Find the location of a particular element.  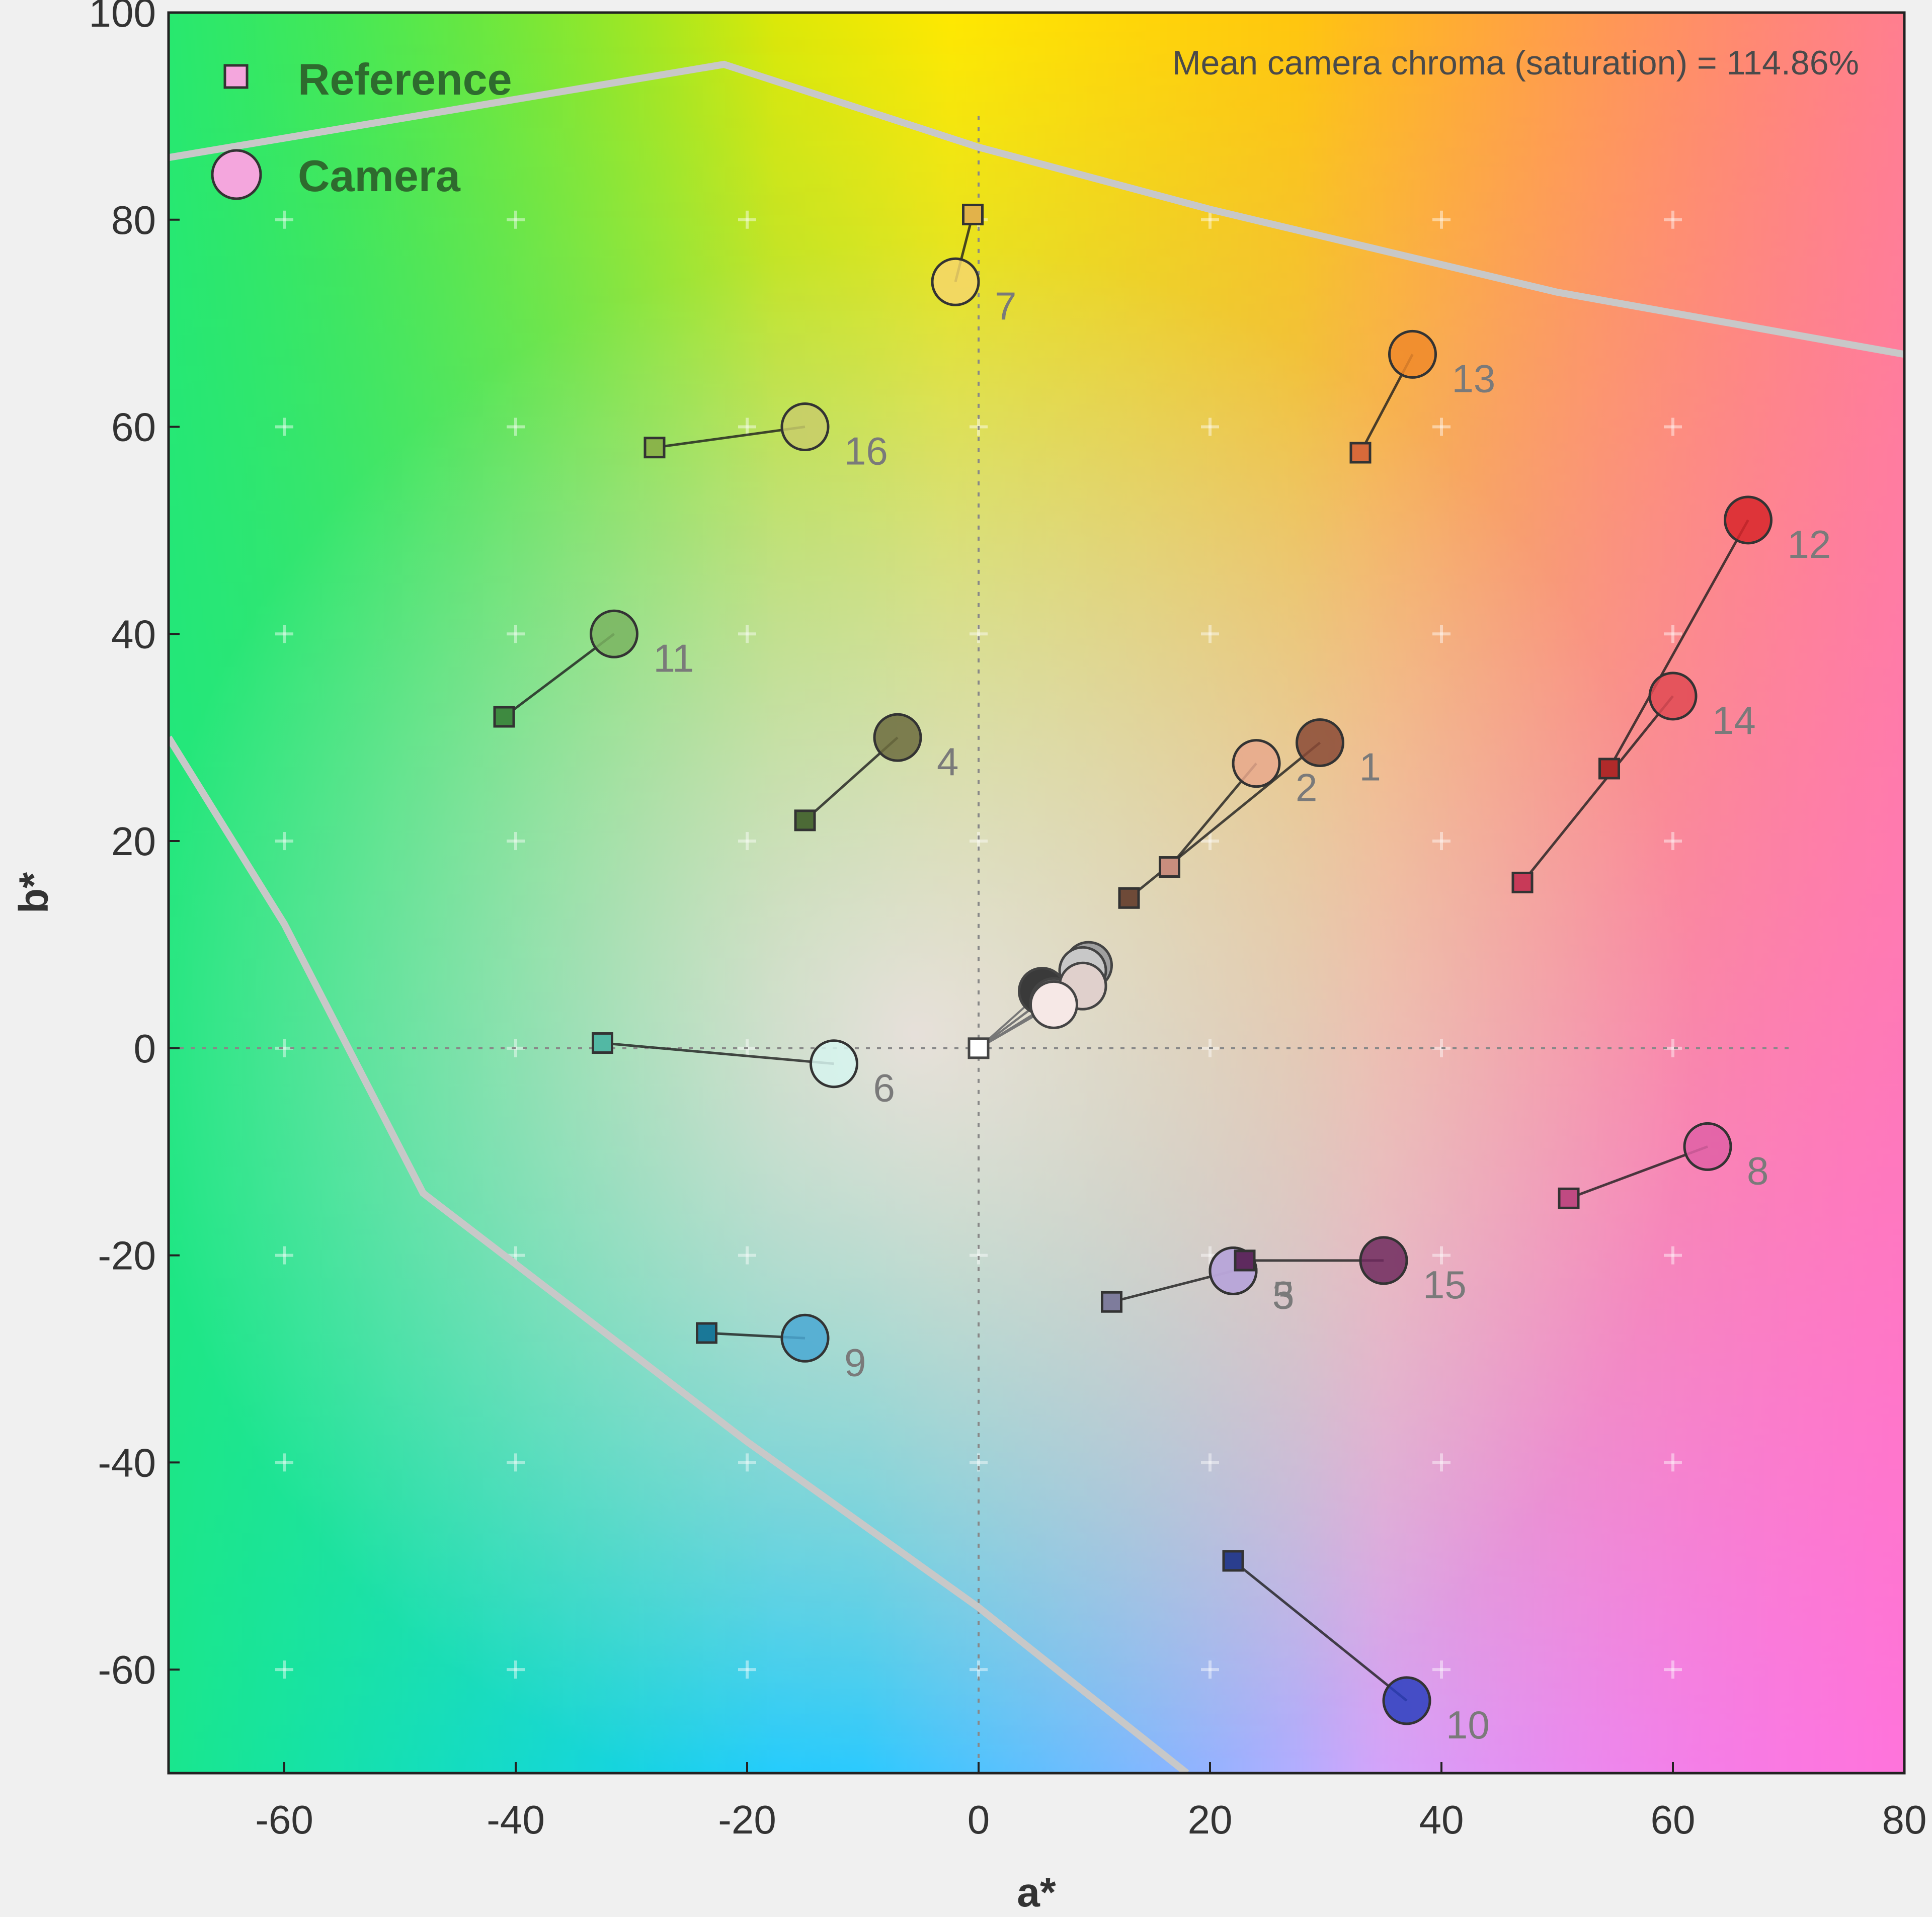

y-tick-label: -60 is located at coordinates (127, 1669).